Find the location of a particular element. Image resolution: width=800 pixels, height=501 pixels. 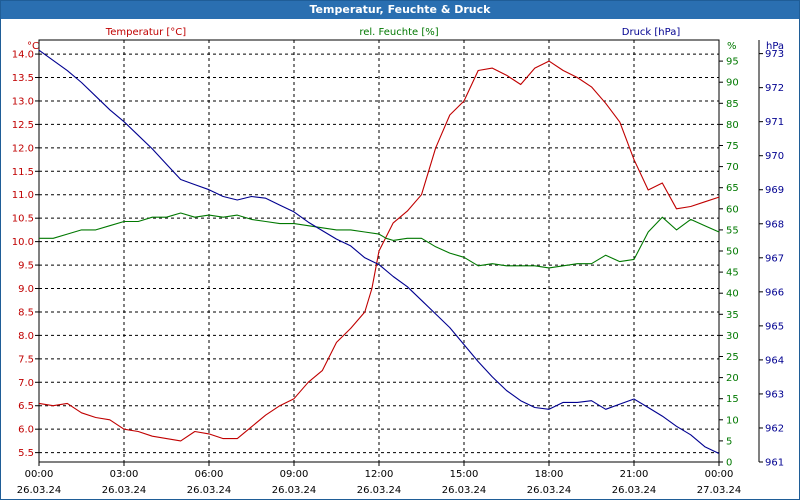

temperature-tick-label: 7.0 is located at coordinates (26, 383).